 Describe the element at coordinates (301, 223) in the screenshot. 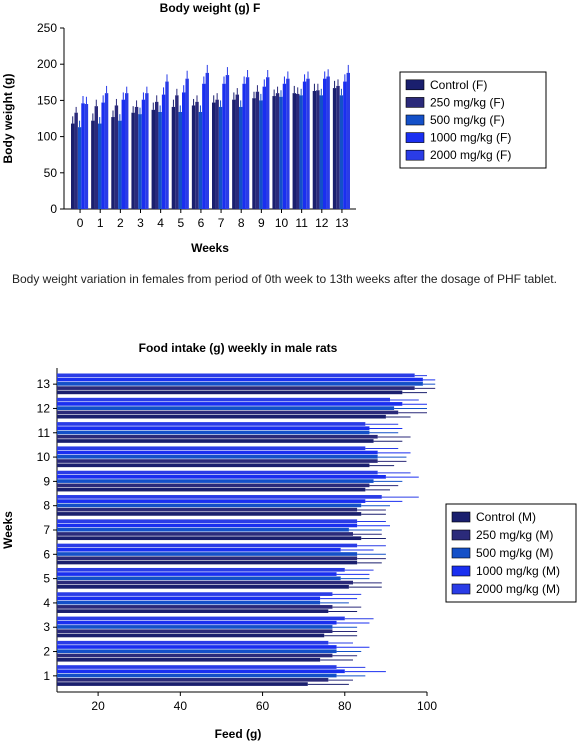

I see `x-tick-label: 11` at that location.